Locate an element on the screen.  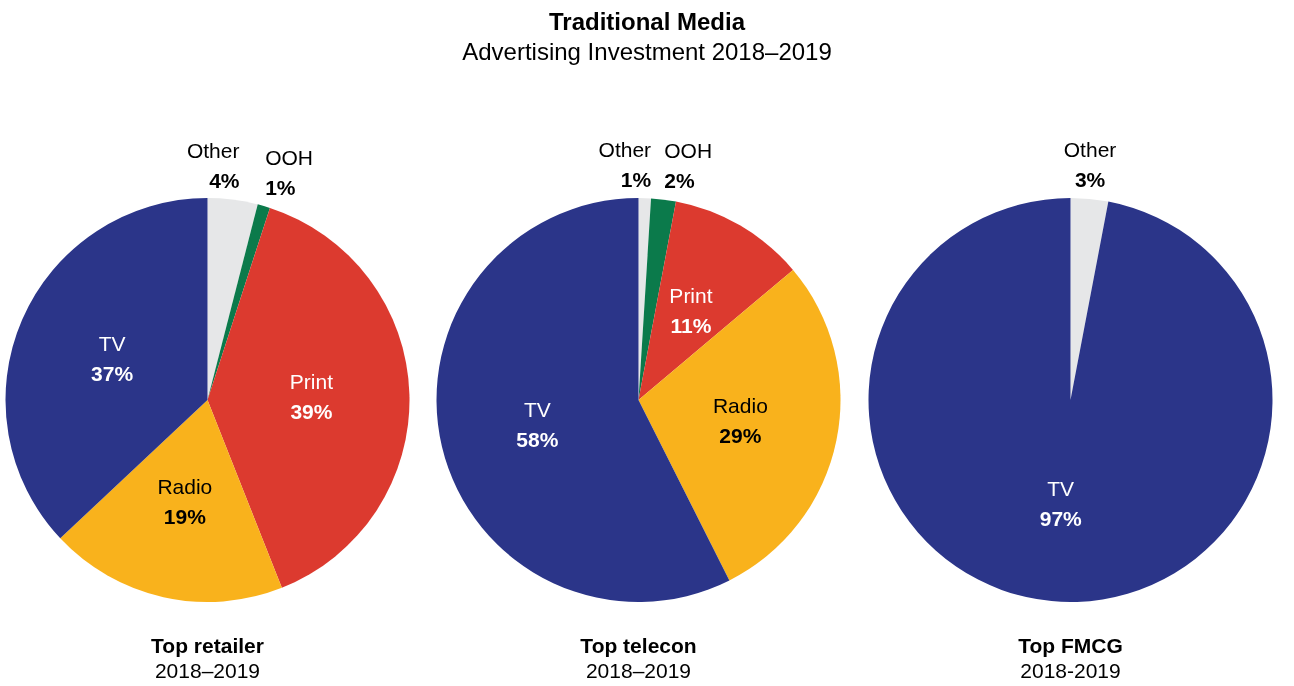
text: Top FMCG is located at coordinates (1070, 645).